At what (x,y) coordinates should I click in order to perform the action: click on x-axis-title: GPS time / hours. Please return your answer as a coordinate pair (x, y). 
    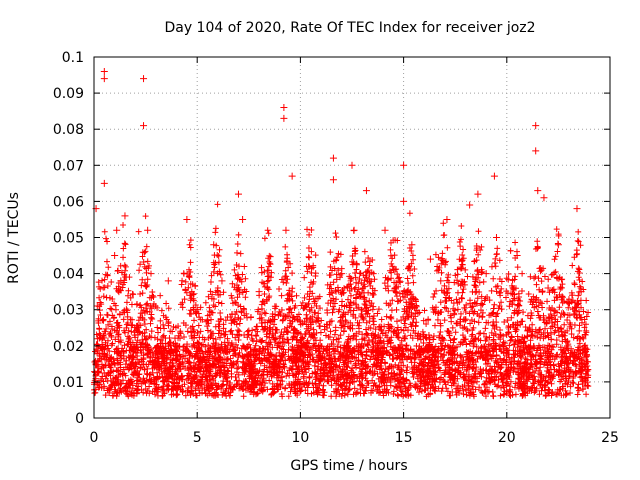
    Looking at the image, I should click on (348, 466).